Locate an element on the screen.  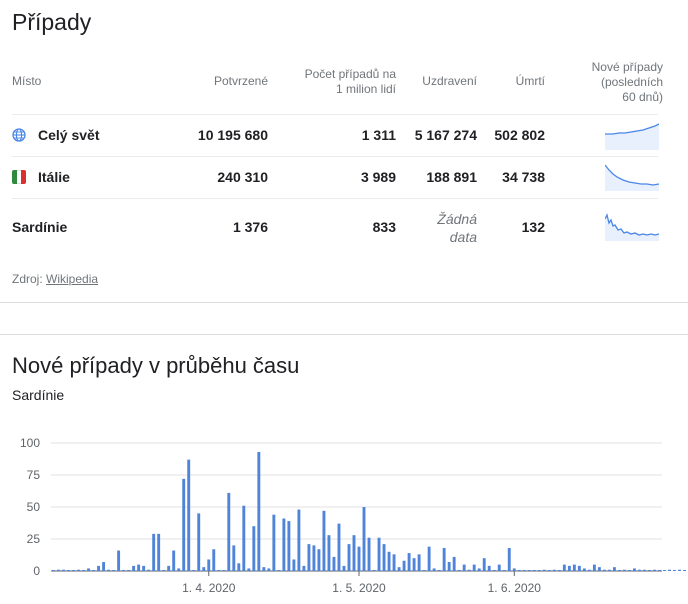
row-sardinia-place: Sardínie is located at coordinates (39, 227).